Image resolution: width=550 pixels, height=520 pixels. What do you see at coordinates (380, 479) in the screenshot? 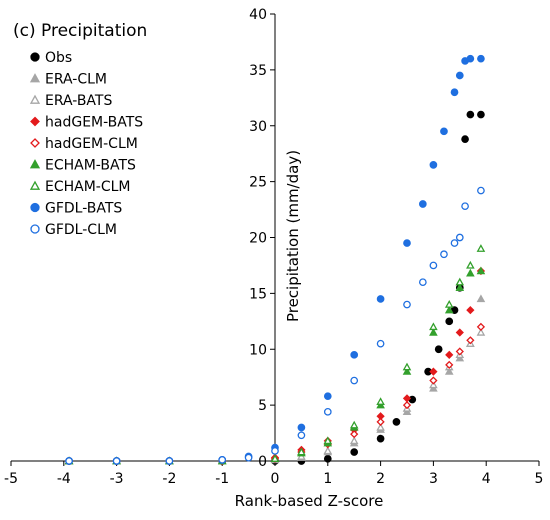
I see `x-tick-label: 2` at bounding box center [380, 479].